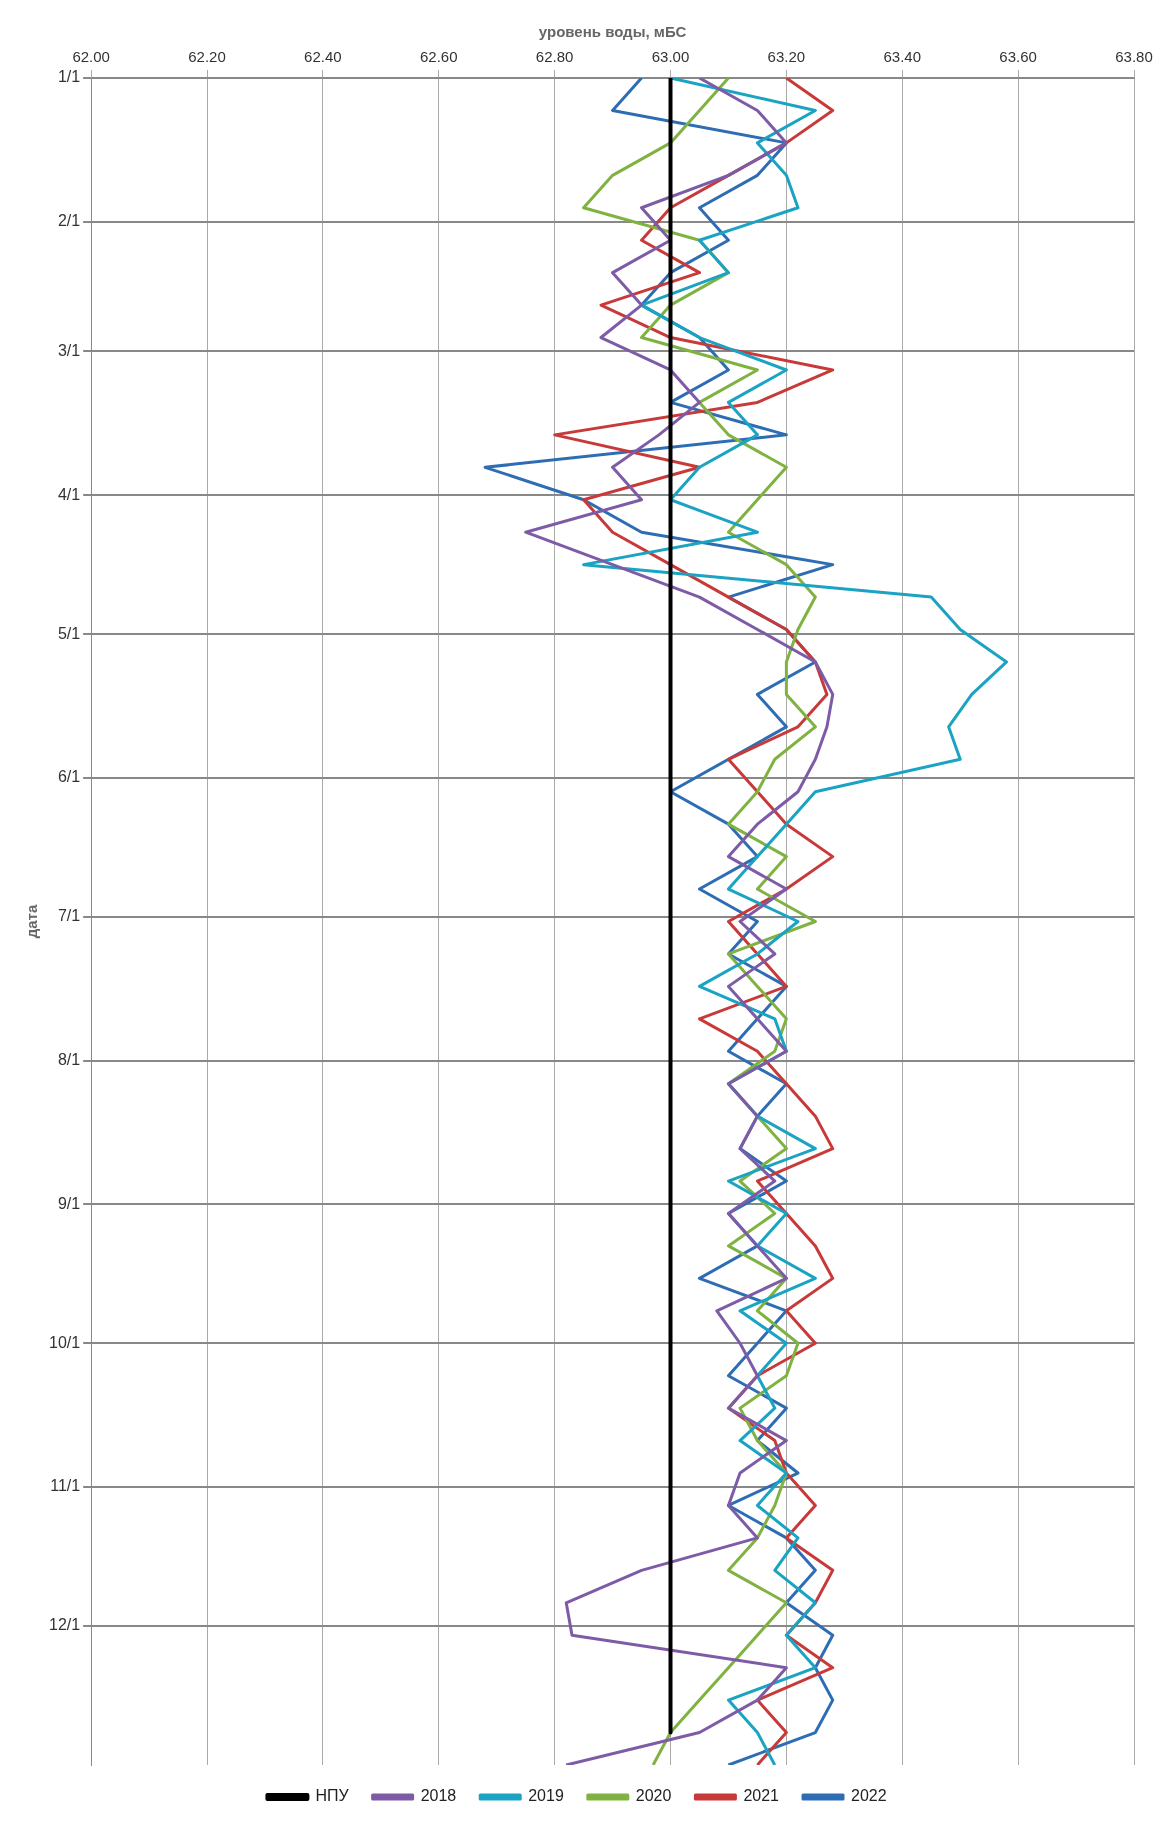 The width and height of the screenshot is (1164, 1845). What do you see at coordinates (612, 32) in the screenshot?
I see `x-axis-title: уровень воды, мБС` at bounding box center [612, 32].